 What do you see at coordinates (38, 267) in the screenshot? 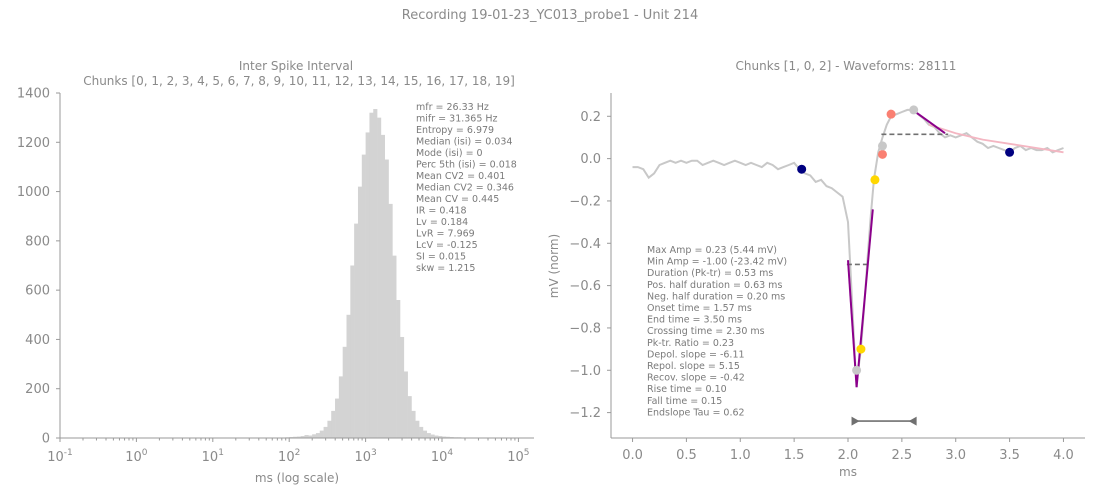
I see `isi-y-ticks: 0 200 400 600 800 1000 1200 1400` at bounding box center [38, 267].